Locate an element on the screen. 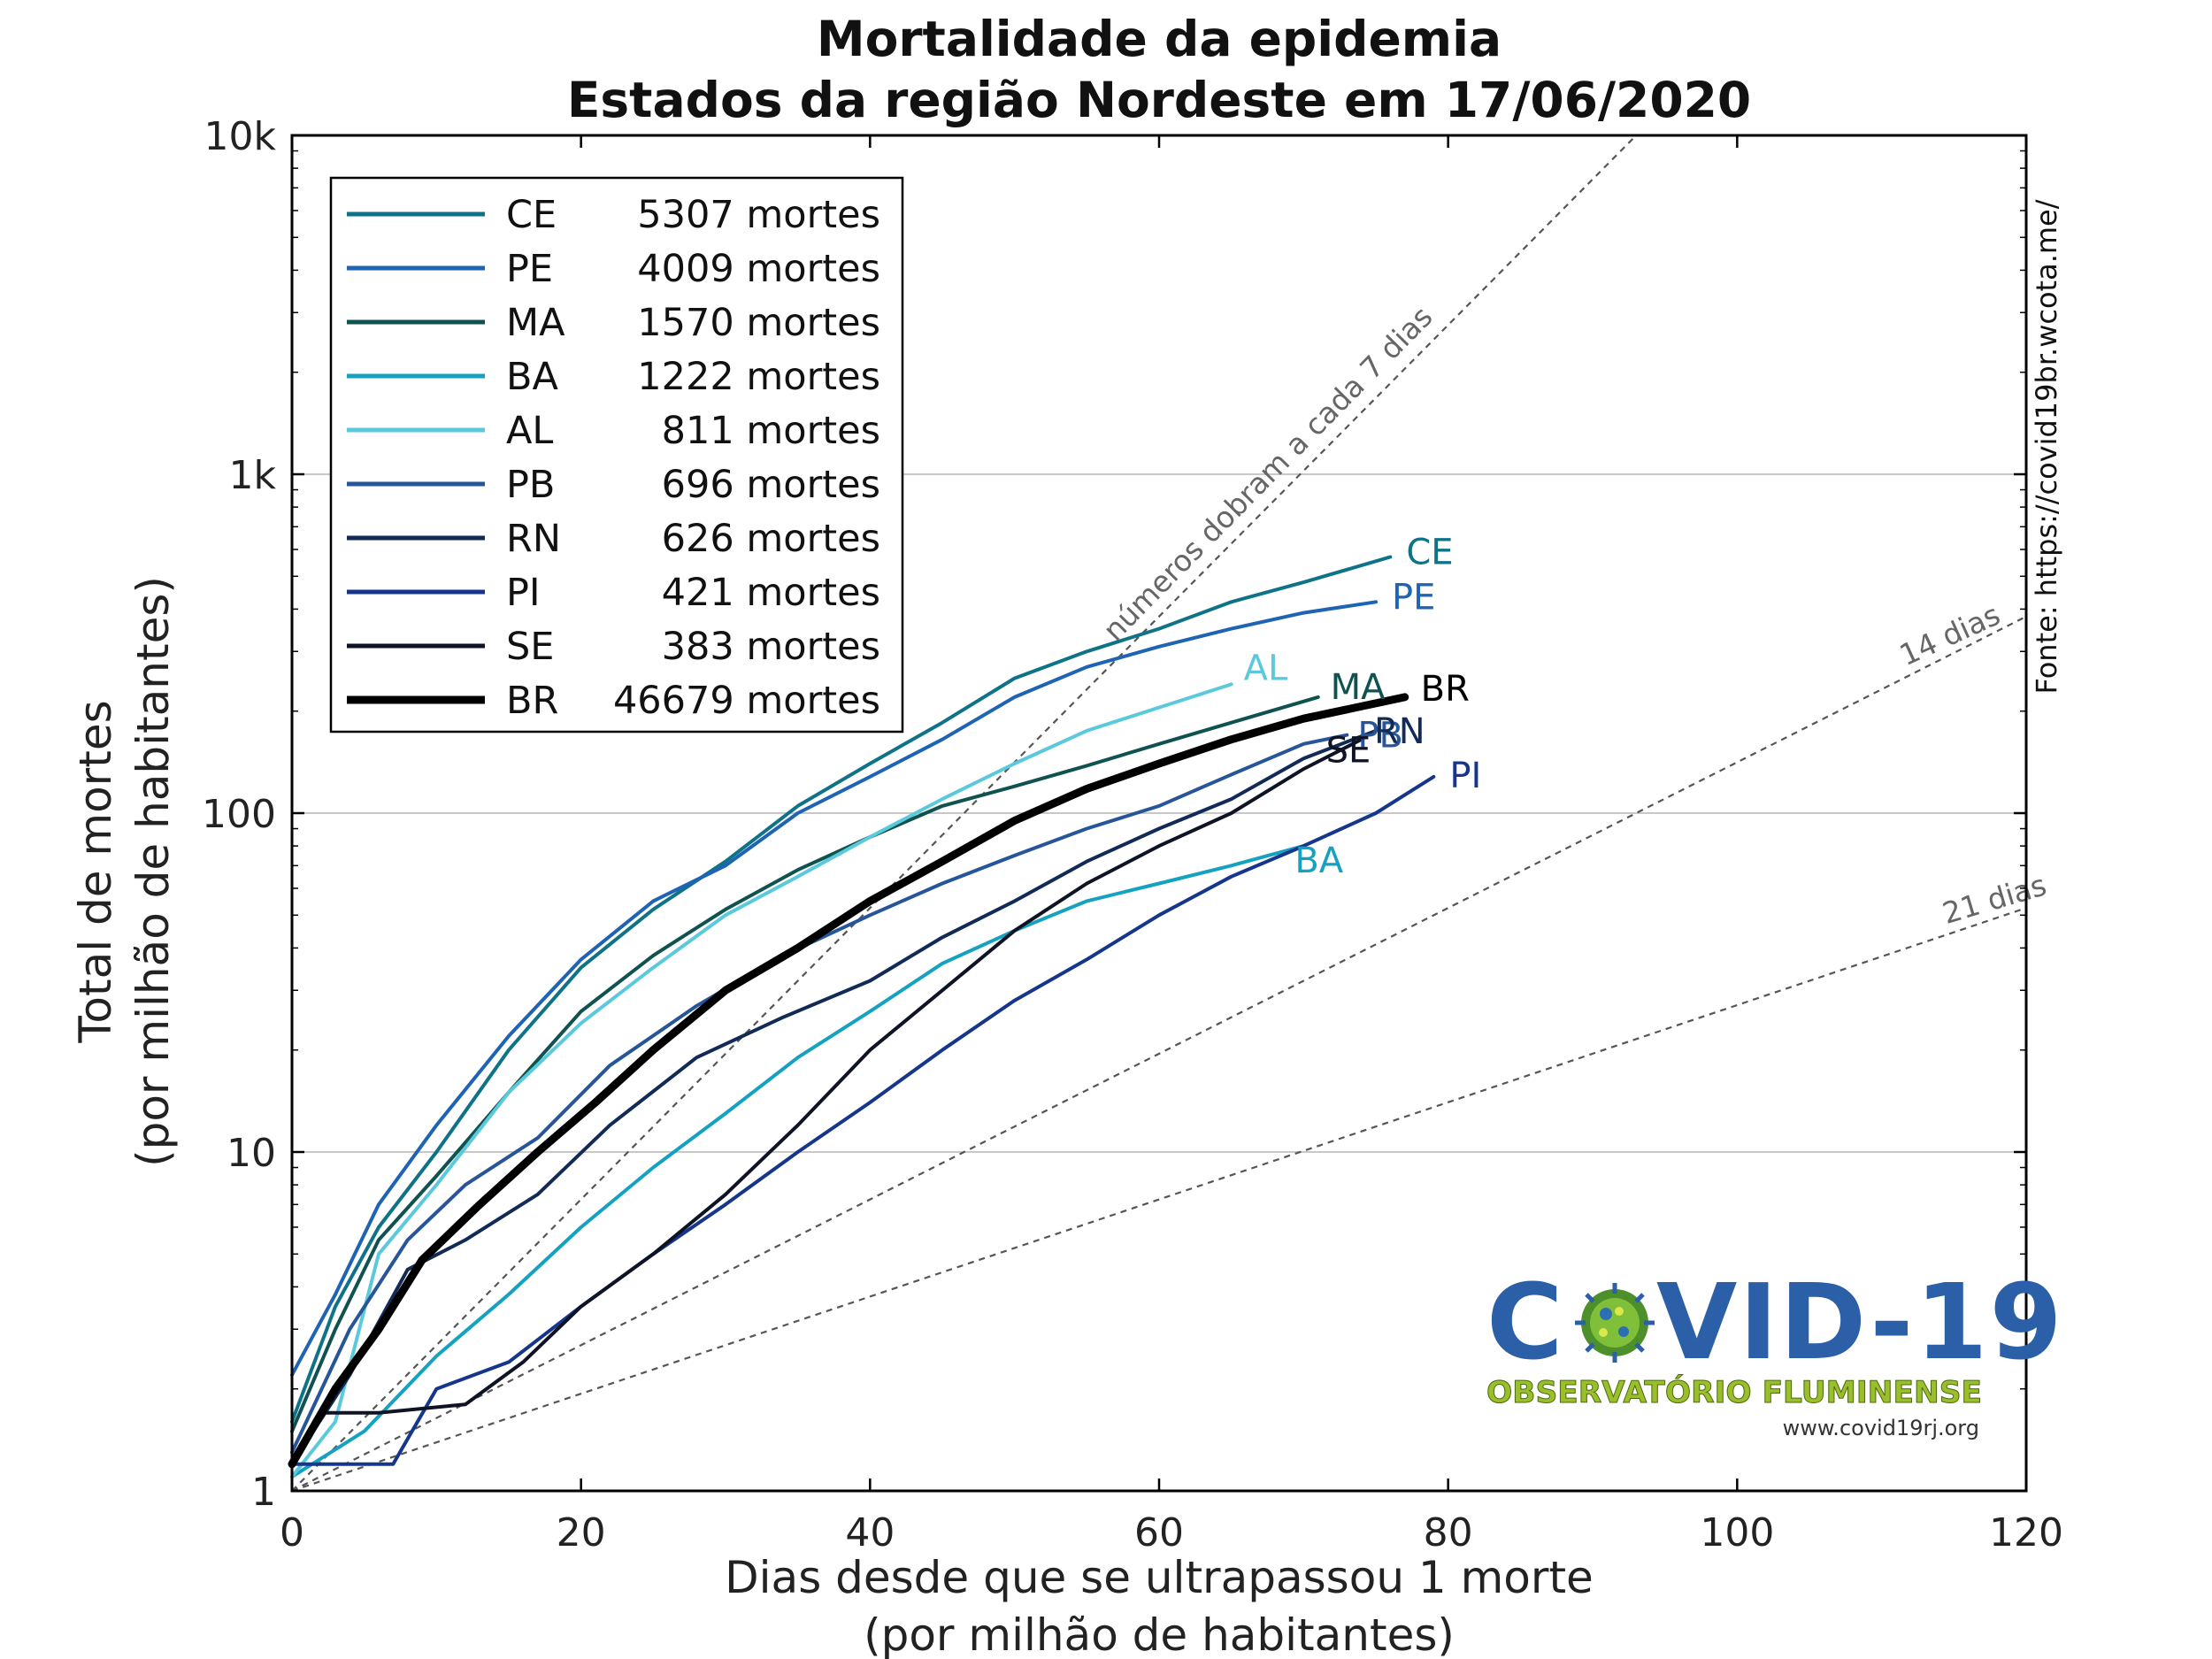 This screenshot has height=1659, width=2212. legend-label-pi: PI is located at coordinates (524, 593).